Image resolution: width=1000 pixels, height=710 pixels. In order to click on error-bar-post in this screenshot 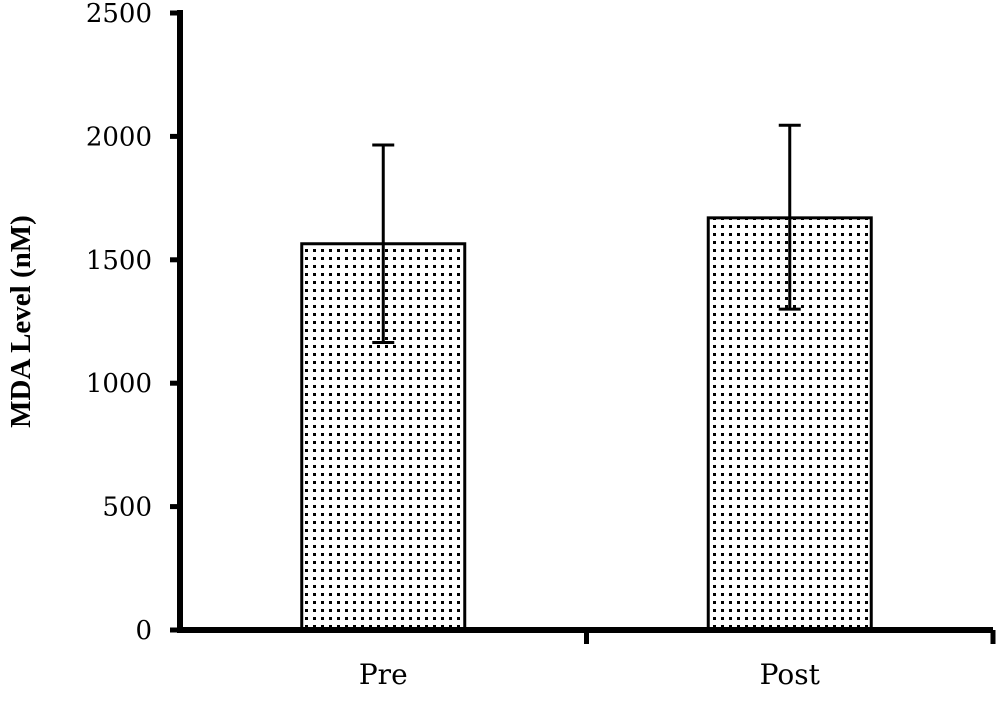, I will do `click(789, 217)`.